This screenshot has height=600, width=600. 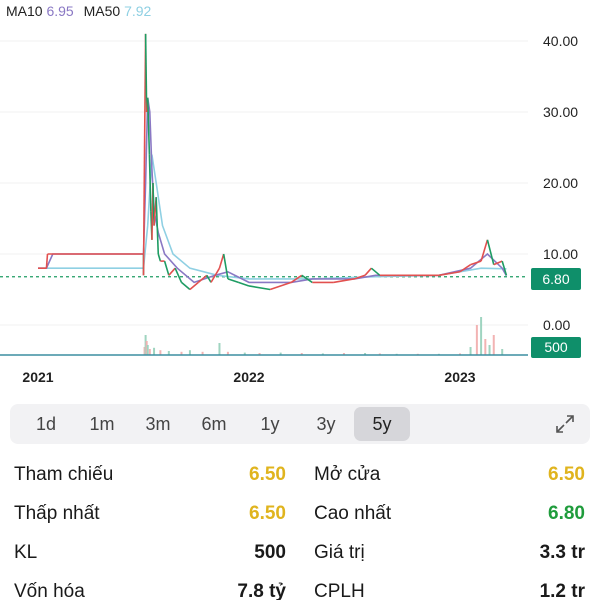 What do you see at coordinates (347, 474) in the screenshot?
I see `stat-label: Mở cửa` at bounding box center [347, 474].